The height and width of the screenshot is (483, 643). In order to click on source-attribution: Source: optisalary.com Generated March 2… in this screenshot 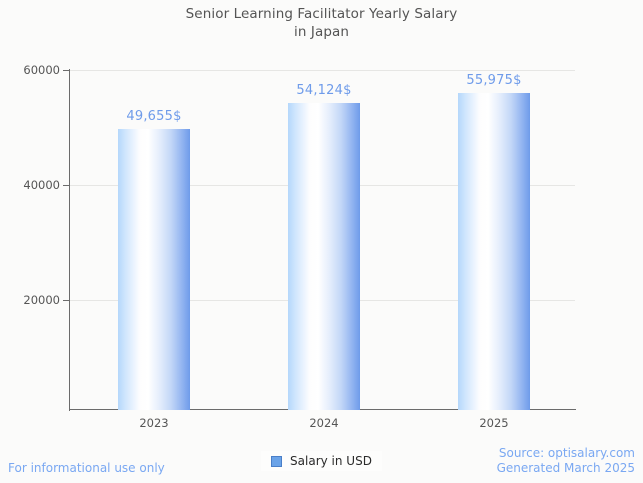, I will do `click(566, 461)`.